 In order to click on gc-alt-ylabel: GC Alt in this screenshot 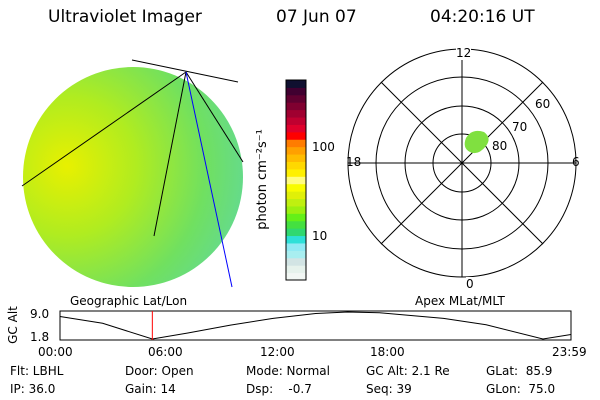, I will do `click(12, 325)`.